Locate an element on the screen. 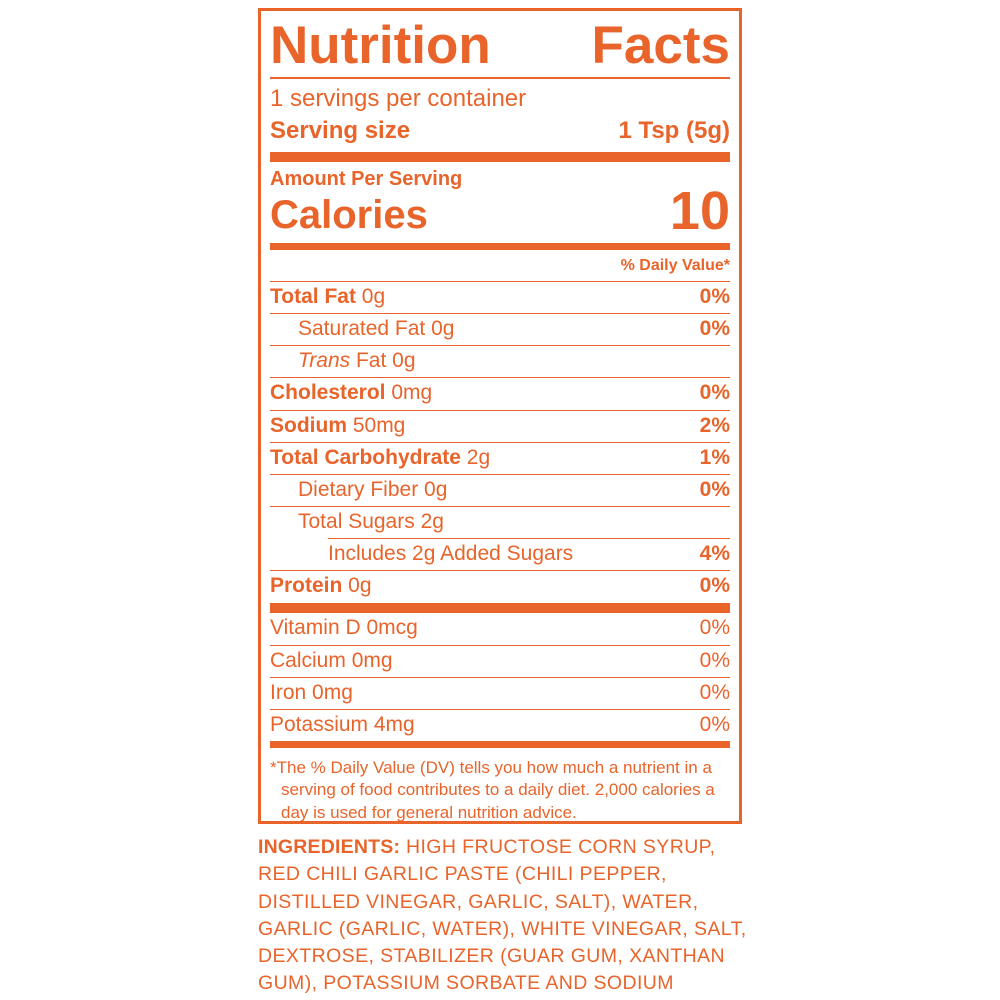 The height and width of the screenshot is (1000, 1000). nutrient-row: Sodium 50mg 2% is located at coordinates (500, 426).